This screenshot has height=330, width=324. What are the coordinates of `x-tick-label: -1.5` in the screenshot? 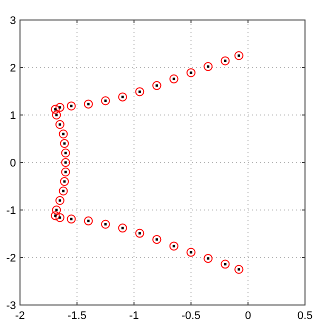 It's located at (77, 316).